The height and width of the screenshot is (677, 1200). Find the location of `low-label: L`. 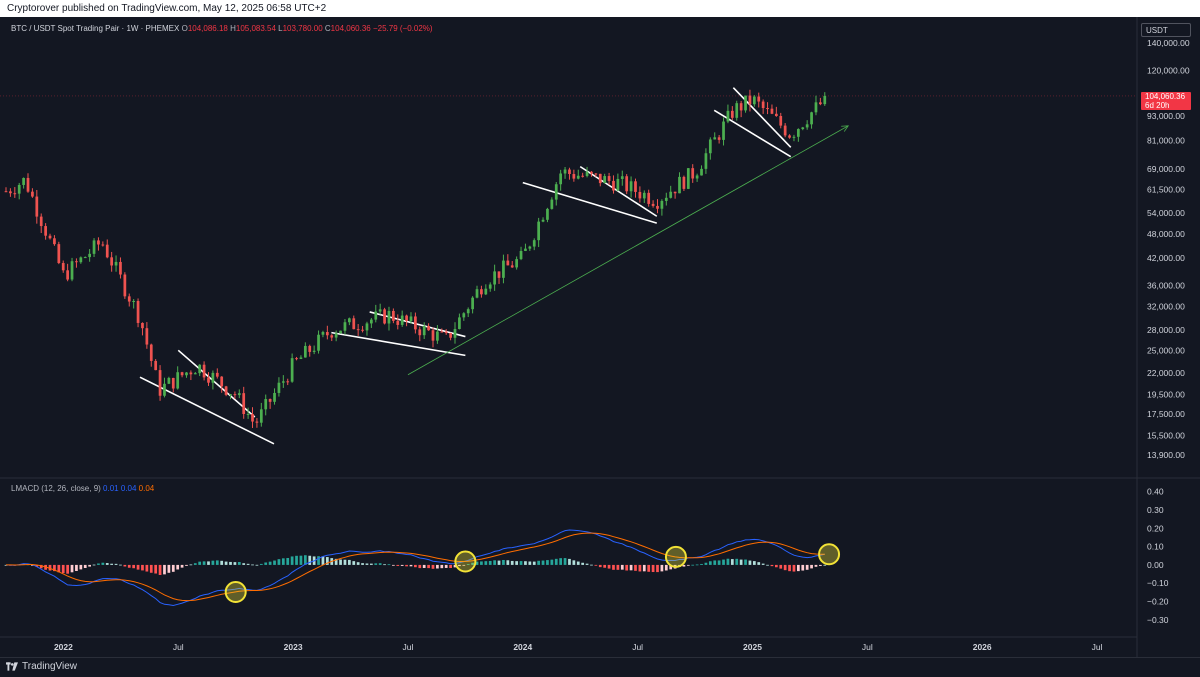

low-label: L is located at coordinates (280, 28).